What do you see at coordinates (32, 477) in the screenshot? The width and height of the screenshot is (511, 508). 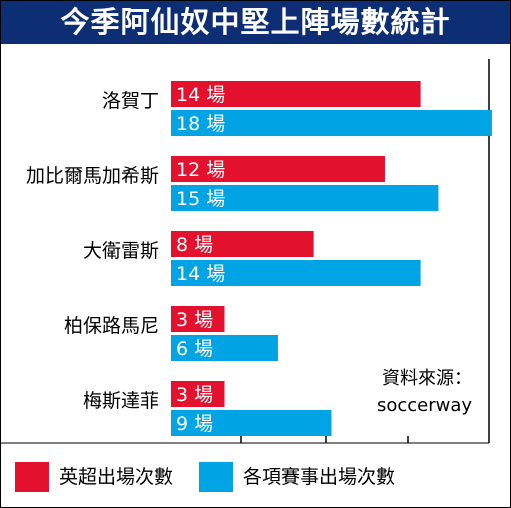 I see `legend-swatch-league` at bounding box center [32, 477].